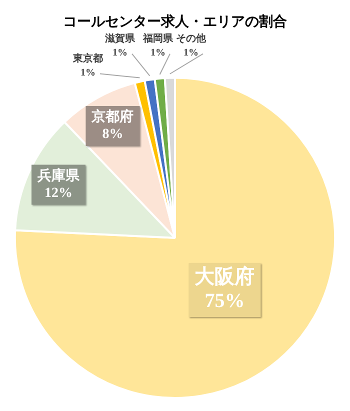  What do you see at coordinates (58, 193) in the screenshot?
I see `data-label: 12%` at bounding box center [58, 193].